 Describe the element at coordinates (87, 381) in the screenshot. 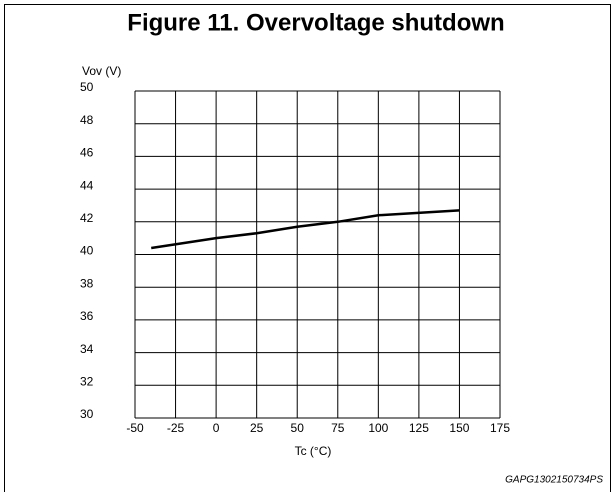

I see `y-tick-label: 32` at that location.